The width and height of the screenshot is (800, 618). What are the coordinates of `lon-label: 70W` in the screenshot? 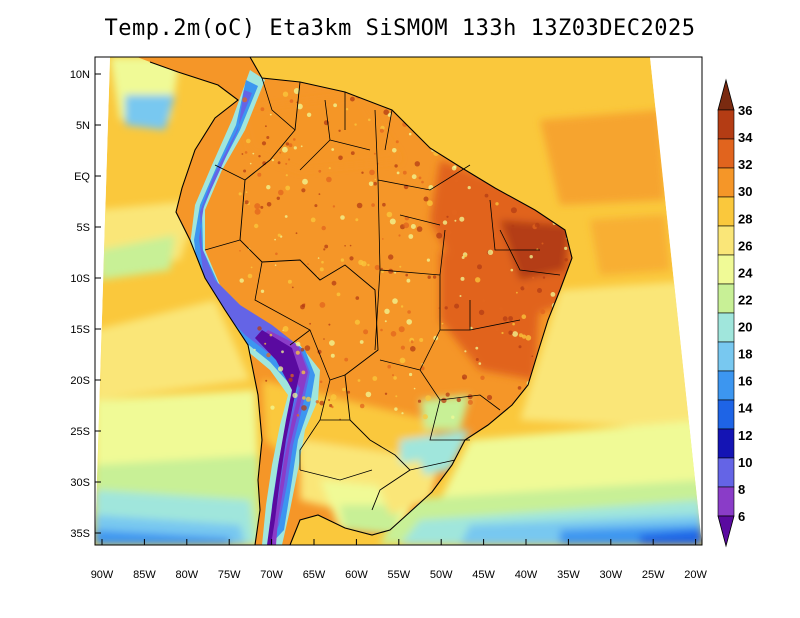 It's located at (271, 575).